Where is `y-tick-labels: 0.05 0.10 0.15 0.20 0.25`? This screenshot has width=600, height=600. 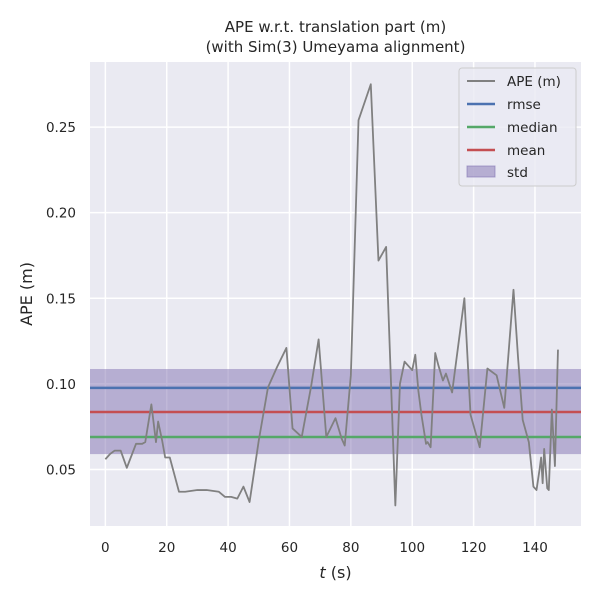
y-tick-labels: 0.05 0.10 0.15 0.20 0.25 is located at coordinates (61, 299).